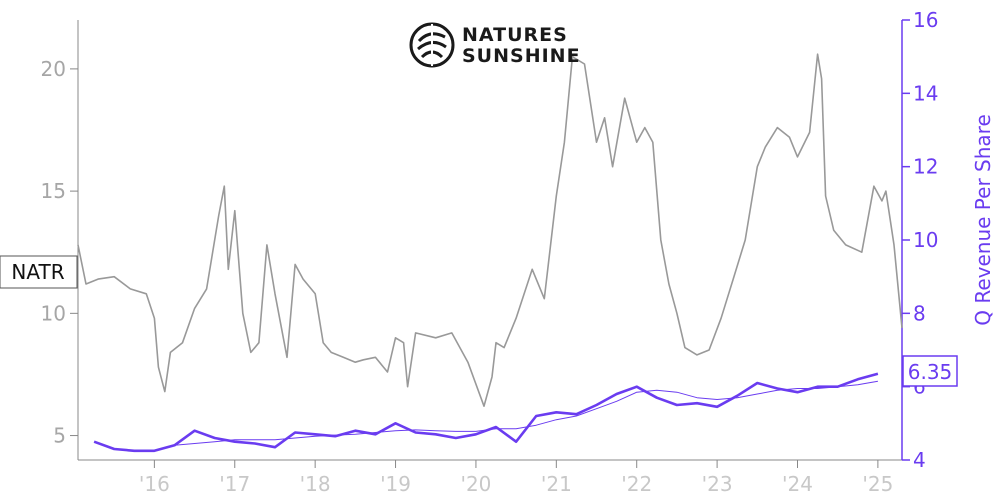 This screenshot has width=1000, height=500. I want to click on right-tick-label: 16, so click(925, 20).